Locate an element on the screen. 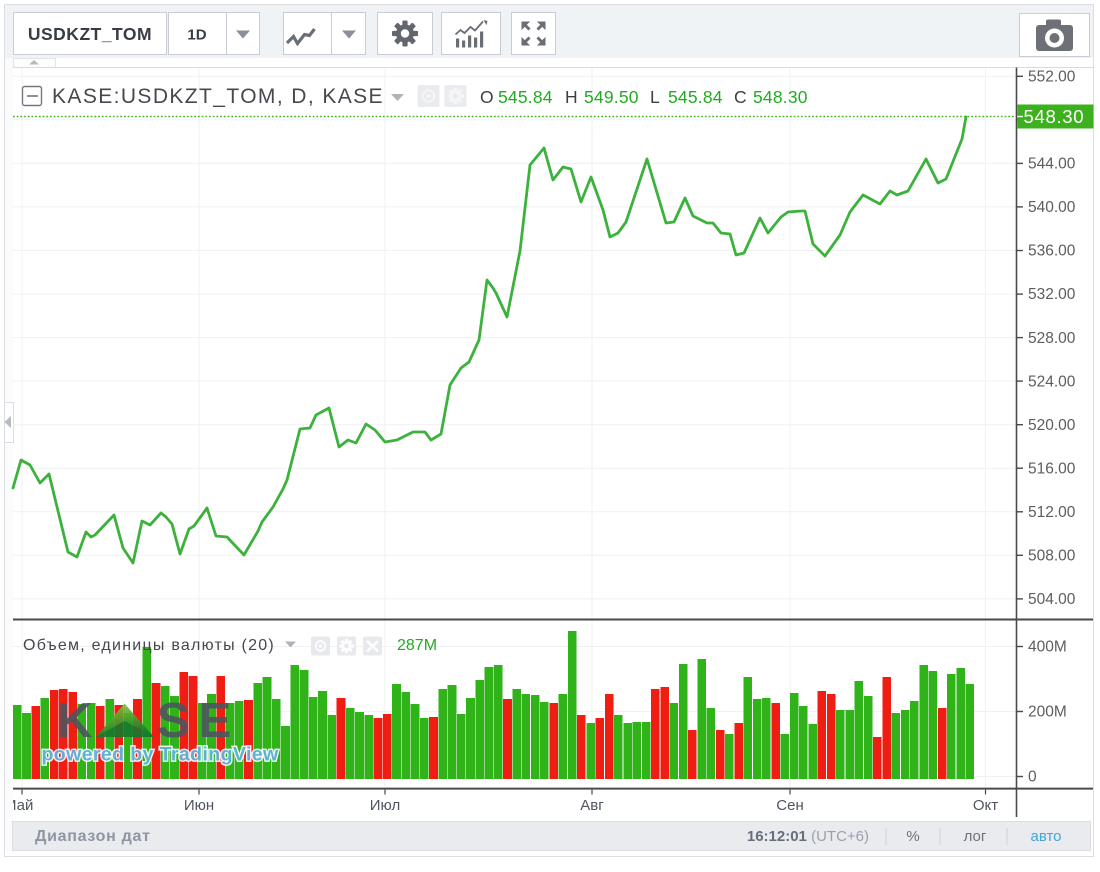 The width and height of the screenshot is (1100, 872). svg-text: Объем, единицы валюты (20) is located at coordinates (149, 645).